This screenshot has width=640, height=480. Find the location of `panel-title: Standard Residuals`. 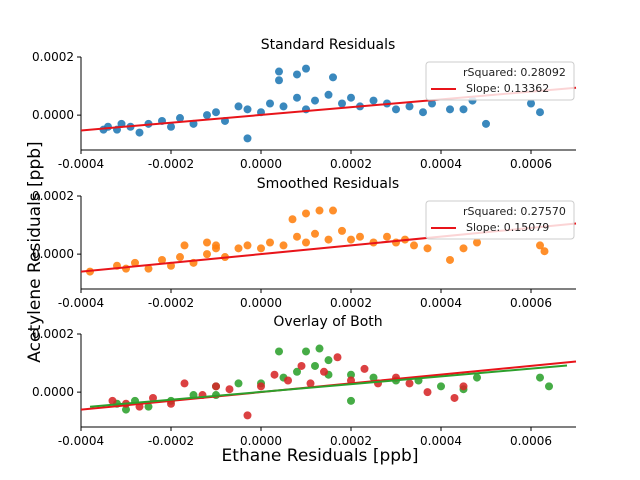

panel-title: Standard Residuals is located at coordinates (328, 45).